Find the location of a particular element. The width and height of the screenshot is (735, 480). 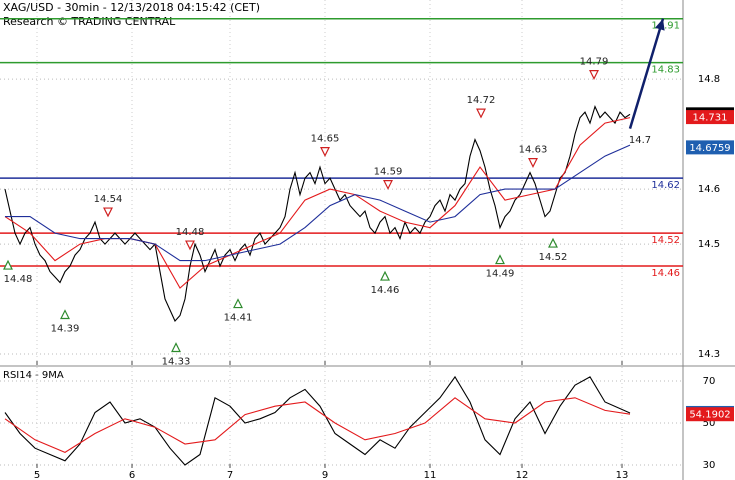

marker-label: 14.79 is located at coordinates (594, 62).